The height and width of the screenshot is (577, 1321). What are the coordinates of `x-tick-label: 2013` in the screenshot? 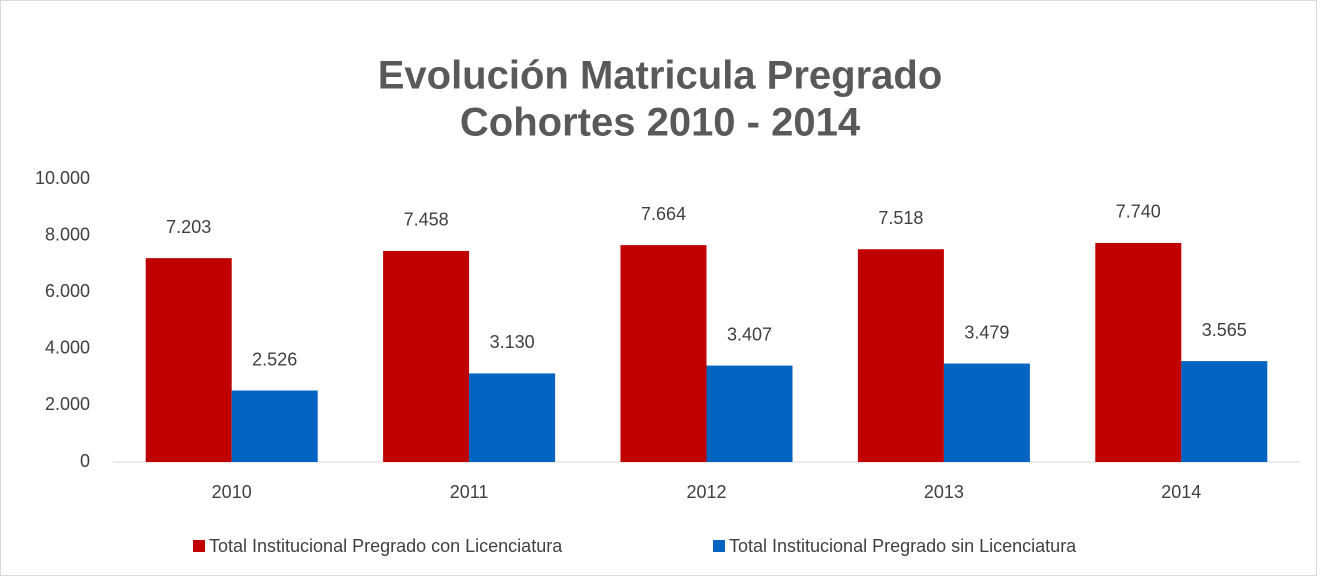 It's located at (944, 492).